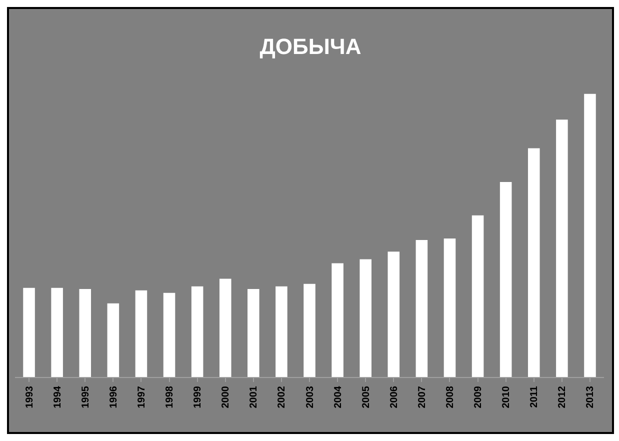 The image size is (619, 441). I want to click on x-tick-label: 1995, so click(86, 397).